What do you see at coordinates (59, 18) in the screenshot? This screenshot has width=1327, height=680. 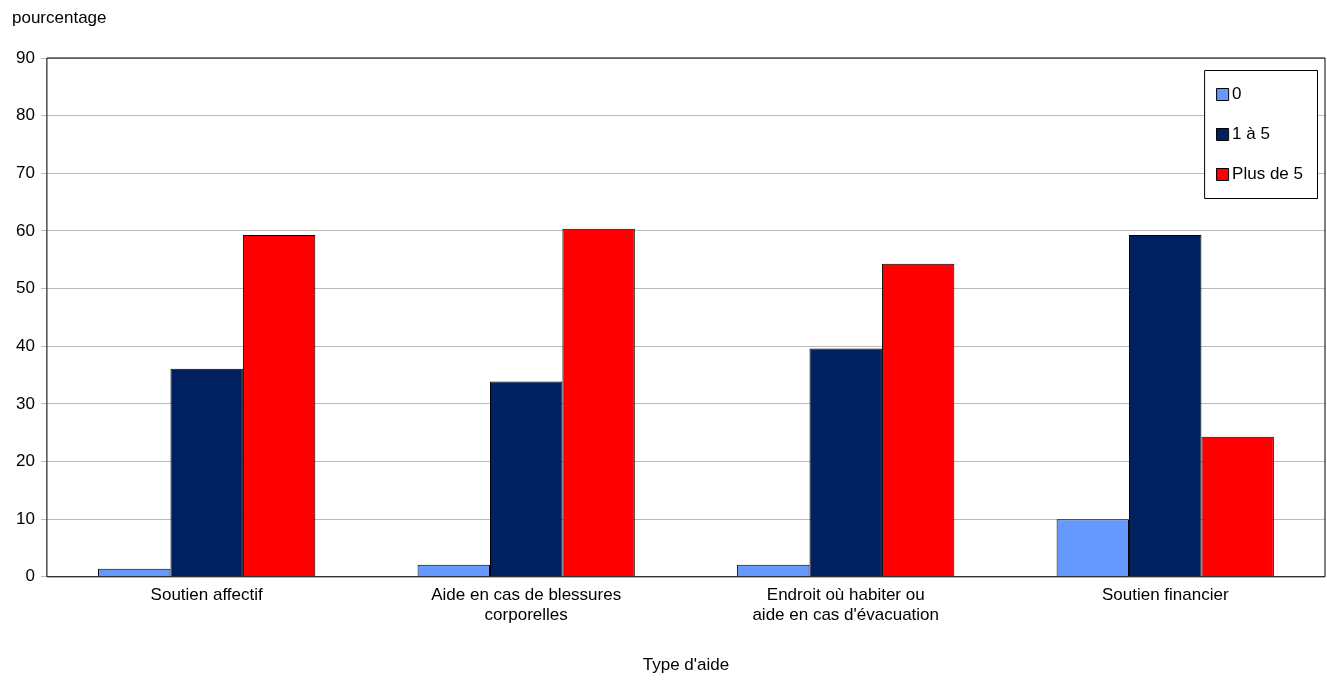 I see `y-axis-title: pourcentage` at bounding box center [59, 18].